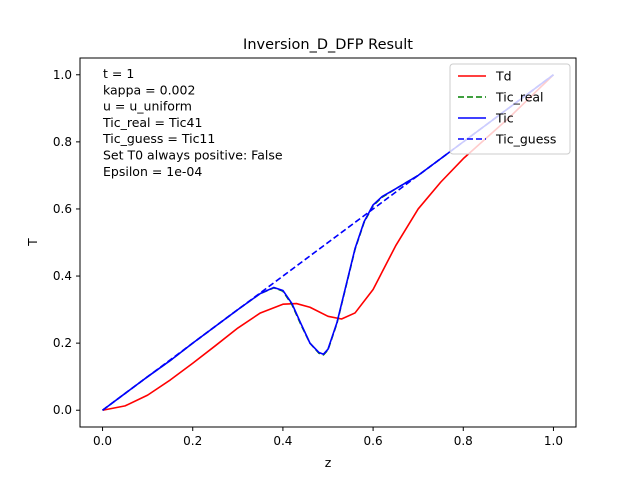  What do you see at coordinates (328, 437) in the screenshot?
I see `x-axis: 0.0 0.2 0.4 0.6 0.8 1.0` at bounding box center [328, 437].